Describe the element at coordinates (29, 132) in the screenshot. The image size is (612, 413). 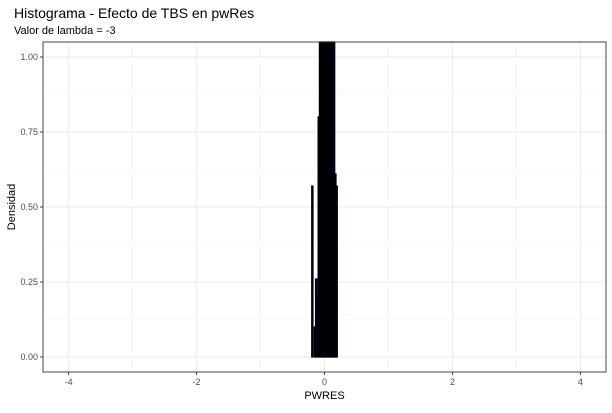
I see `y-tick-label: 0.75` at that location.